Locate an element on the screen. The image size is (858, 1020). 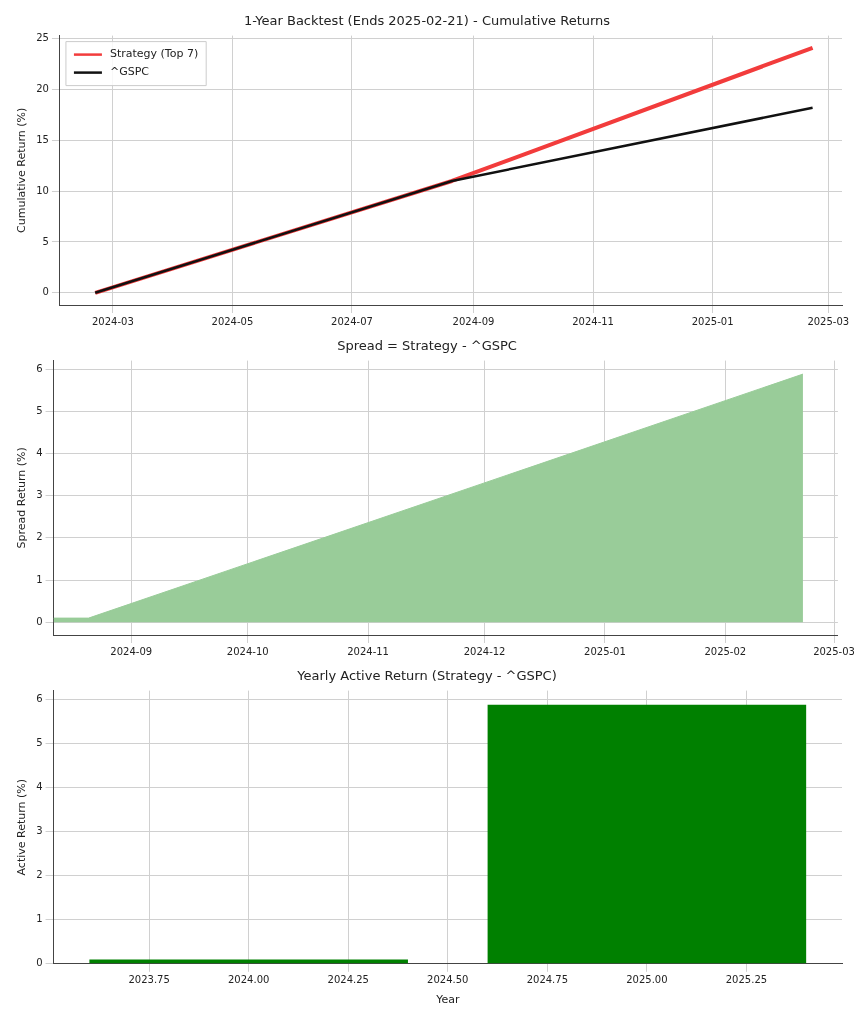
x-tick-label: 2024.50 is located at coordinates (448, 980).